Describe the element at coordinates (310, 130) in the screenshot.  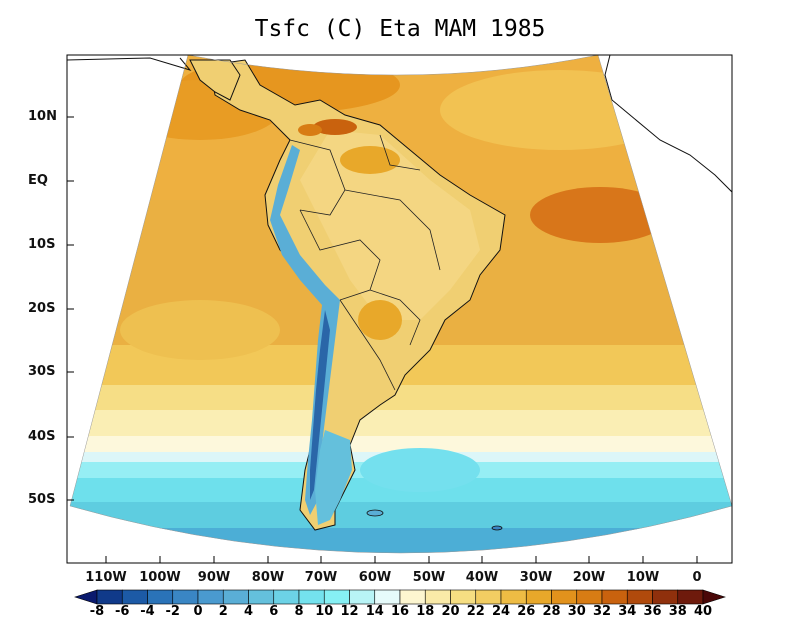
I see `land-hot-caribbean-coast` at that location.